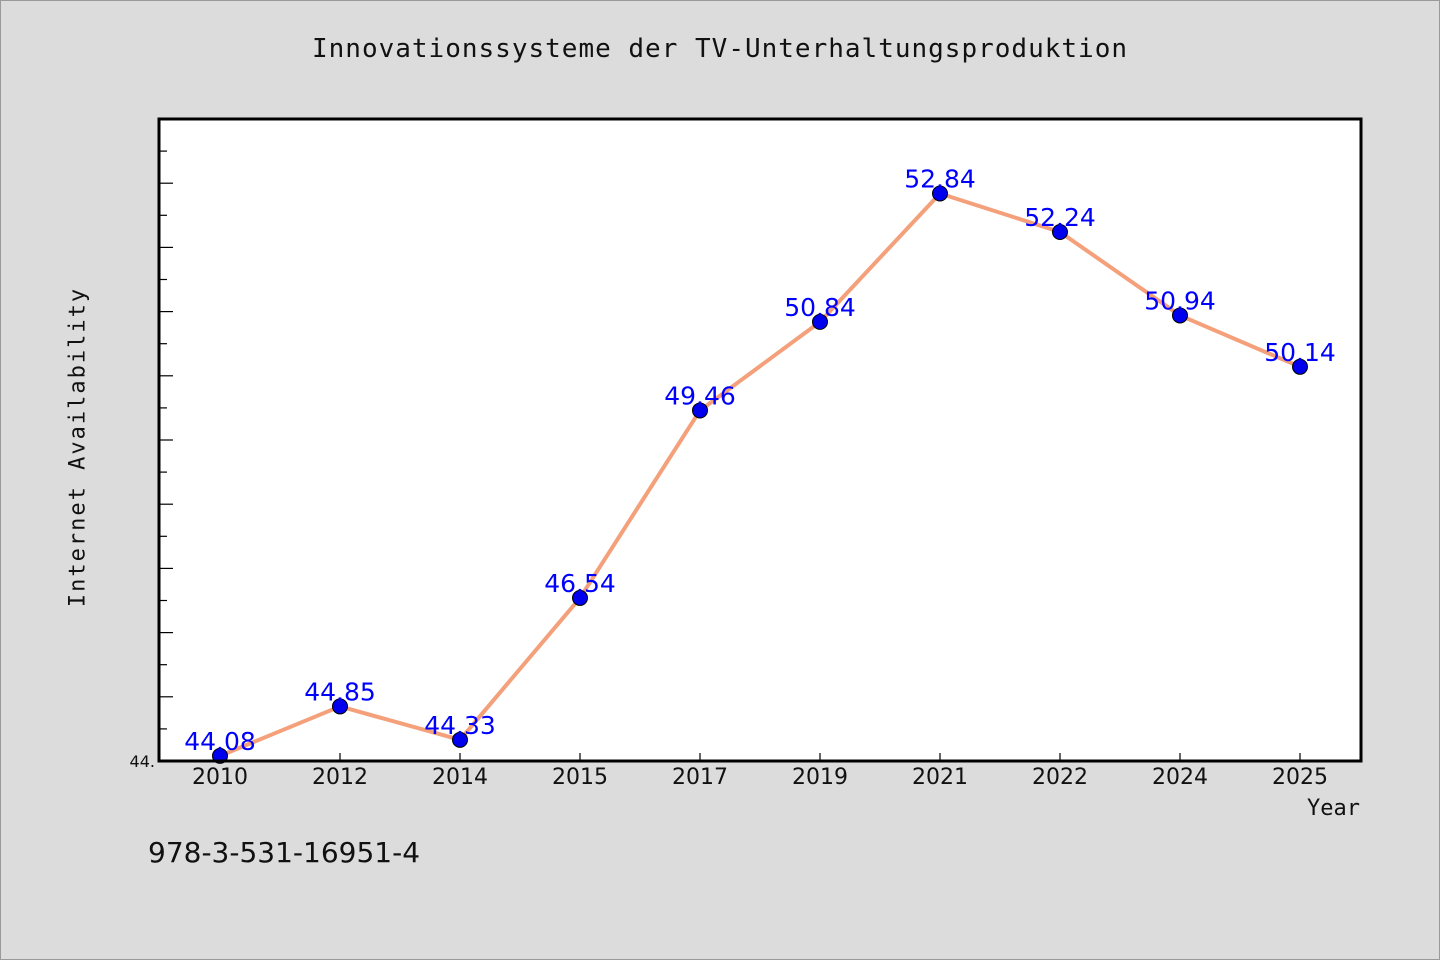 This screenshot has width=1440, height=960. What do you see at coordinates (1060, 777) in the screenshot?
I see `x-tick-label: 2022` at bounding box center [1060, 777].